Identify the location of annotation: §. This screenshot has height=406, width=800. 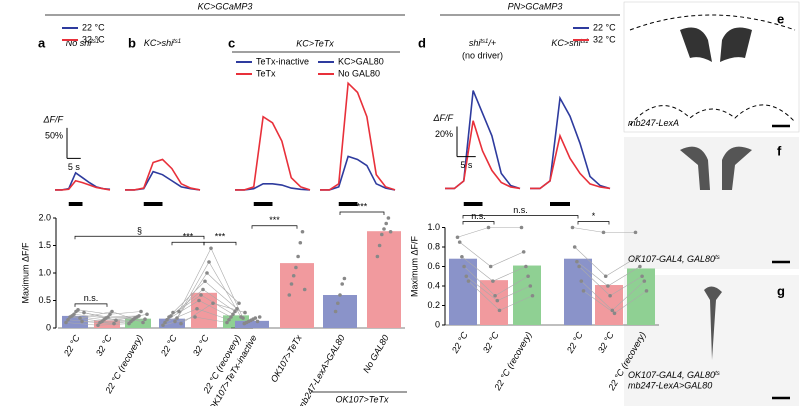
(139, 231).